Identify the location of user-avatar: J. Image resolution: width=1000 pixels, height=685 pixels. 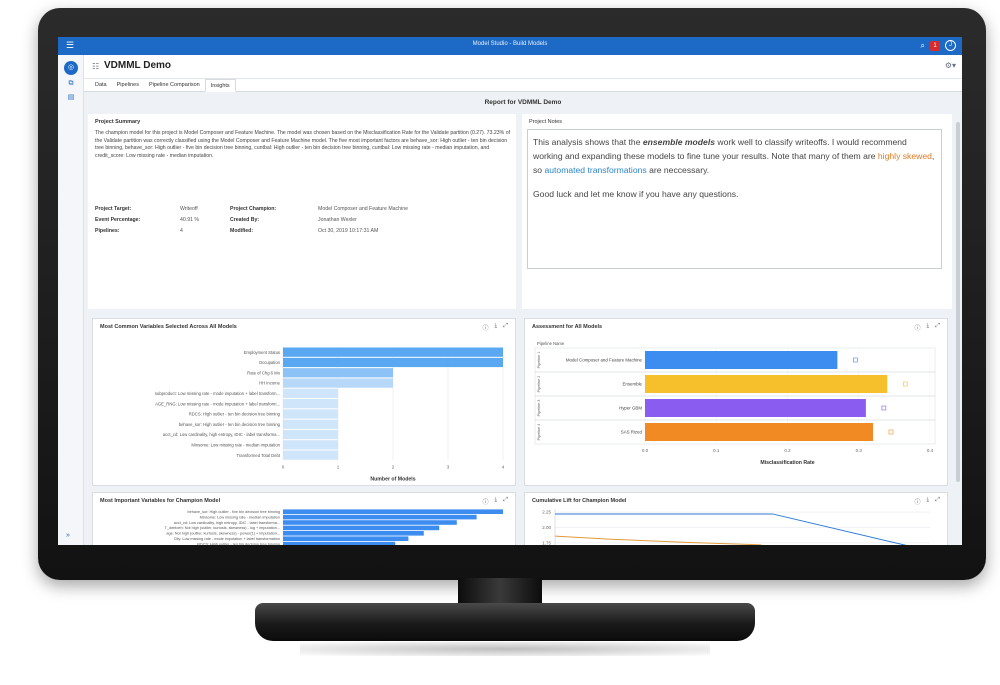
(950, 45).